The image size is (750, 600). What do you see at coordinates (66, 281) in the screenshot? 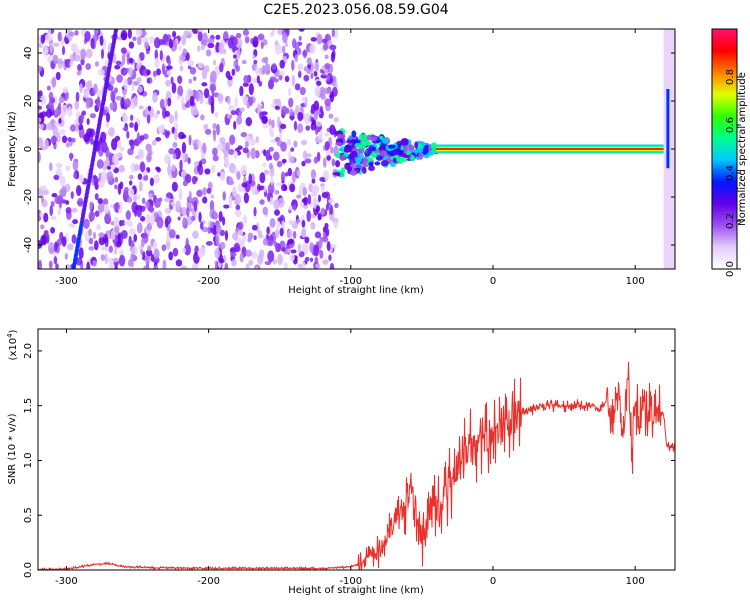
I see `x-tick-label: -300` at bounding box center [66, 281].